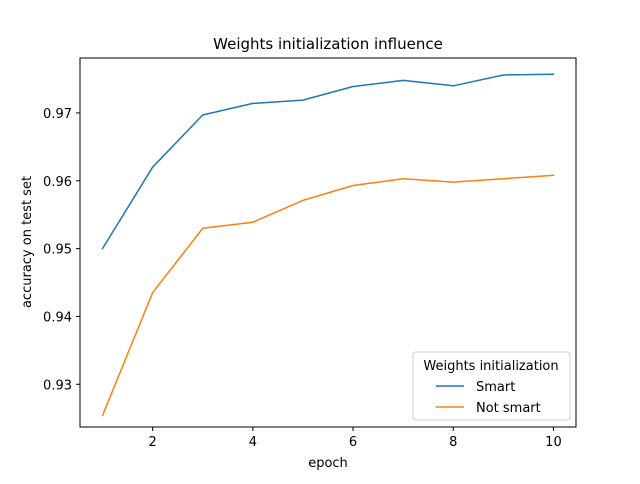  I want to click on y-tick-label: 0.97, so click(57, 114).